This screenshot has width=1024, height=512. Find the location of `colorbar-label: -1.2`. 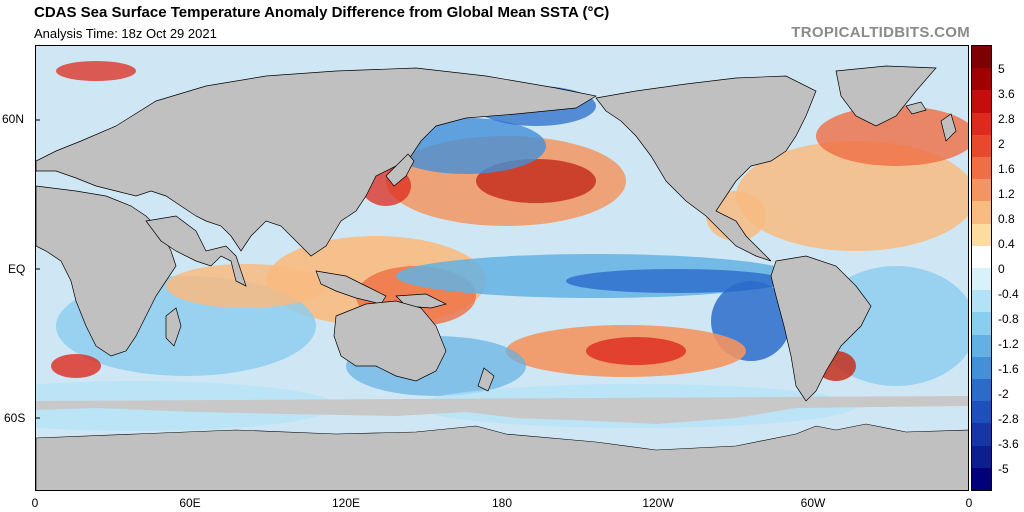

colorbar-label: -1.2 is located at coordinates (1008, 344).